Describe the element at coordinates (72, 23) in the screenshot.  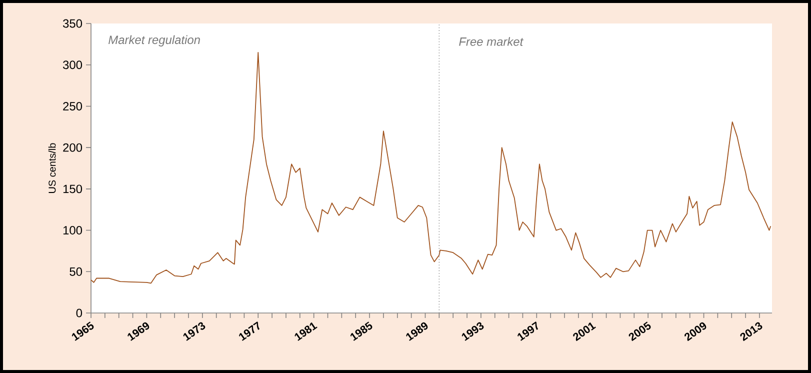
I see `y-tick-label: 350` at that location.